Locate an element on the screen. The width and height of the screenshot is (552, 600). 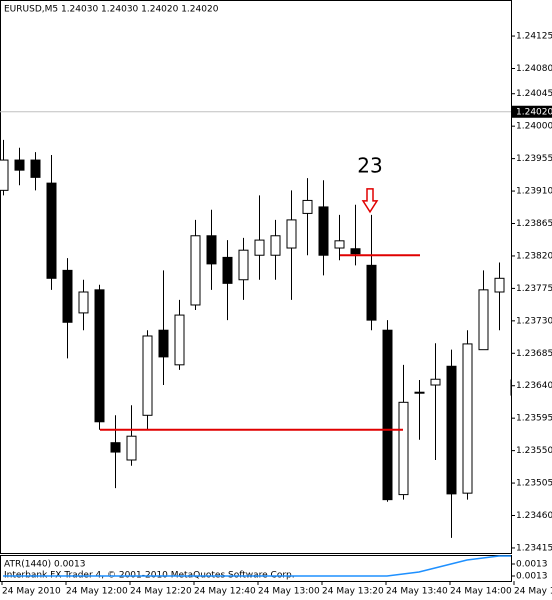
y-tick-label: 1.23505 is located at coordinates (534, 484).